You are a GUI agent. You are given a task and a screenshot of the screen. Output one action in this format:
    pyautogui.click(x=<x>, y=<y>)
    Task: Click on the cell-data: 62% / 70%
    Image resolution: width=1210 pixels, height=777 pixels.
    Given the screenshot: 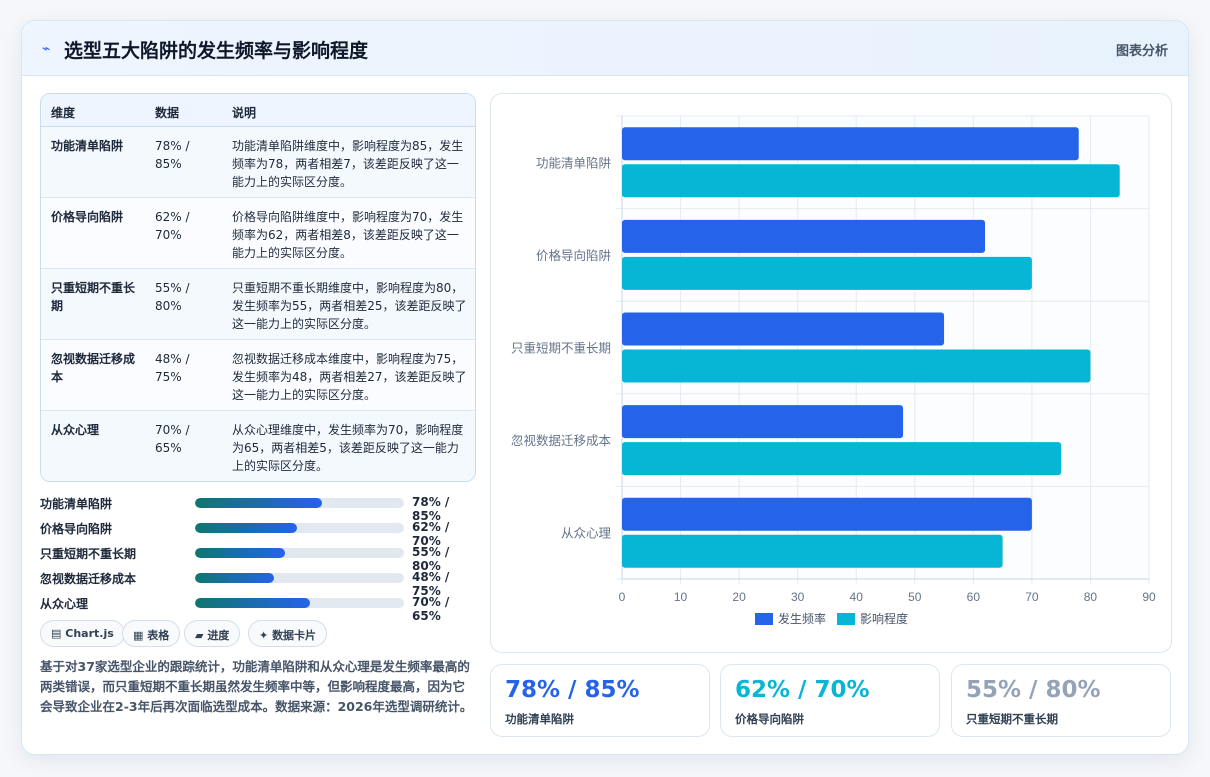 What is the action you would take?
    pyautogui.click(x=172, y=226)
    